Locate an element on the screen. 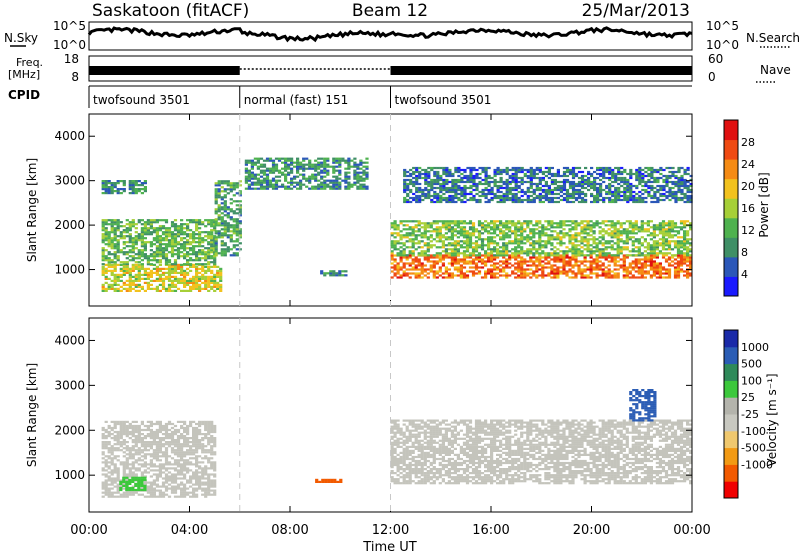 Image resolution: width=800 pixels, height=554 pixels. y-tick-label: 1000 is located at coordinates (69, 270).